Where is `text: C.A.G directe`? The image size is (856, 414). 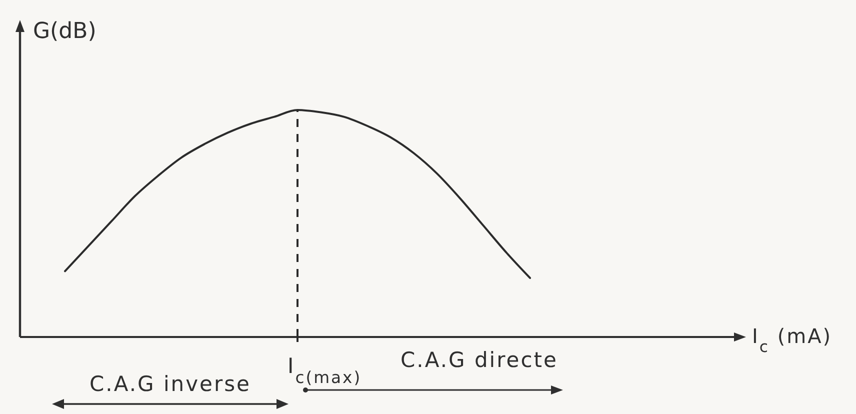 text: C.A.G directe is located at coordinates (479, 360).